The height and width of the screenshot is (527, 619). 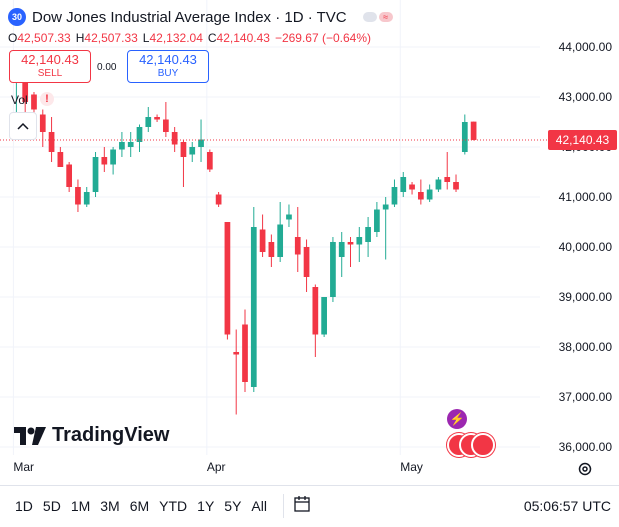 What do you see at coordinates (233, 506) in the screenshot?
I see `range-button-5y: 5Y` at bounding box center [233, 506].